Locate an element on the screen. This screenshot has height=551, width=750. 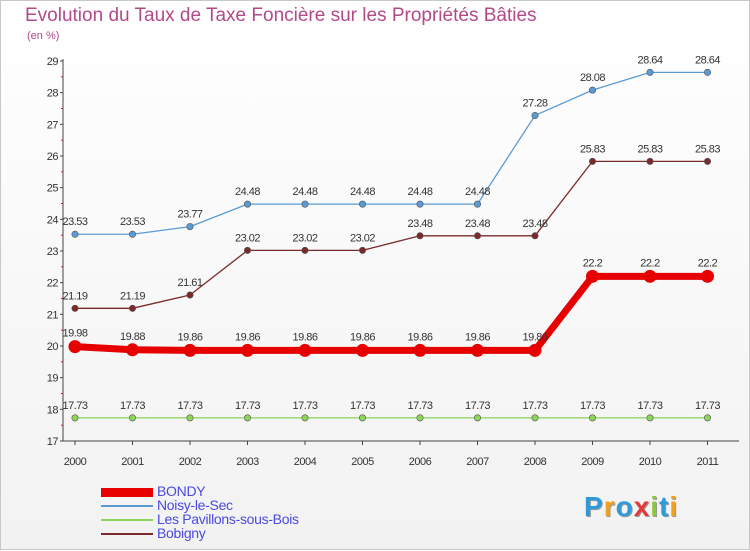
x-tick-label: 2009 is located at coordinates (592, 462).